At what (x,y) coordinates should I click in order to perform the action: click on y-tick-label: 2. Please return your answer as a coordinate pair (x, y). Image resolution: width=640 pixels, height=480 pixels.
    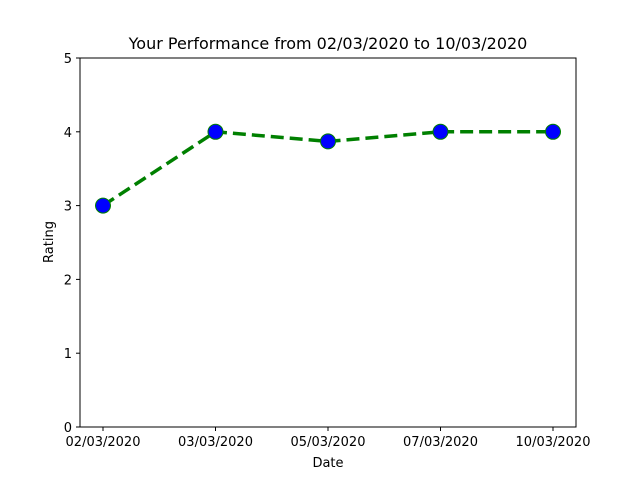
    Looking at the image, I should click on (68, 280).